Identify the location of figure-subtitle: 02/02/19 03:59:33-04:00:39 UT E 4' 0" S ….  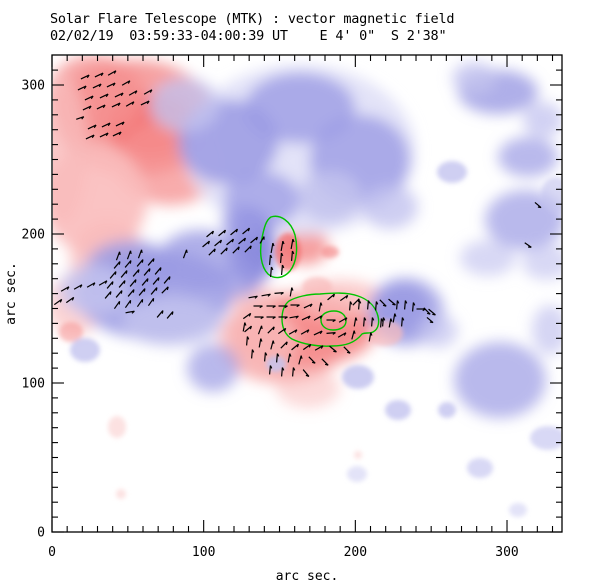
(248, 36).